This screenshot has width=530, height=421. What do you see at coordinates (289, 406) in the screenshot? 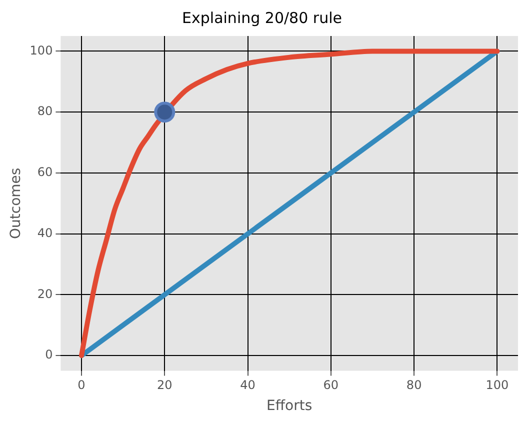
I see `x-axis-title: Efforts` at bounding box center [289, 406].